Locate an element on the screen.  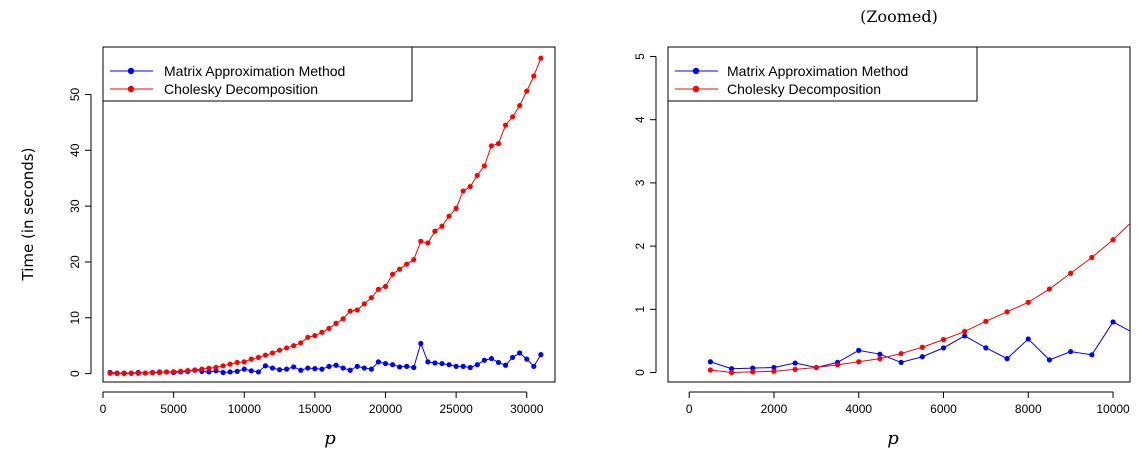
y-tick-label: 2 is located at coordinates (640, 245).